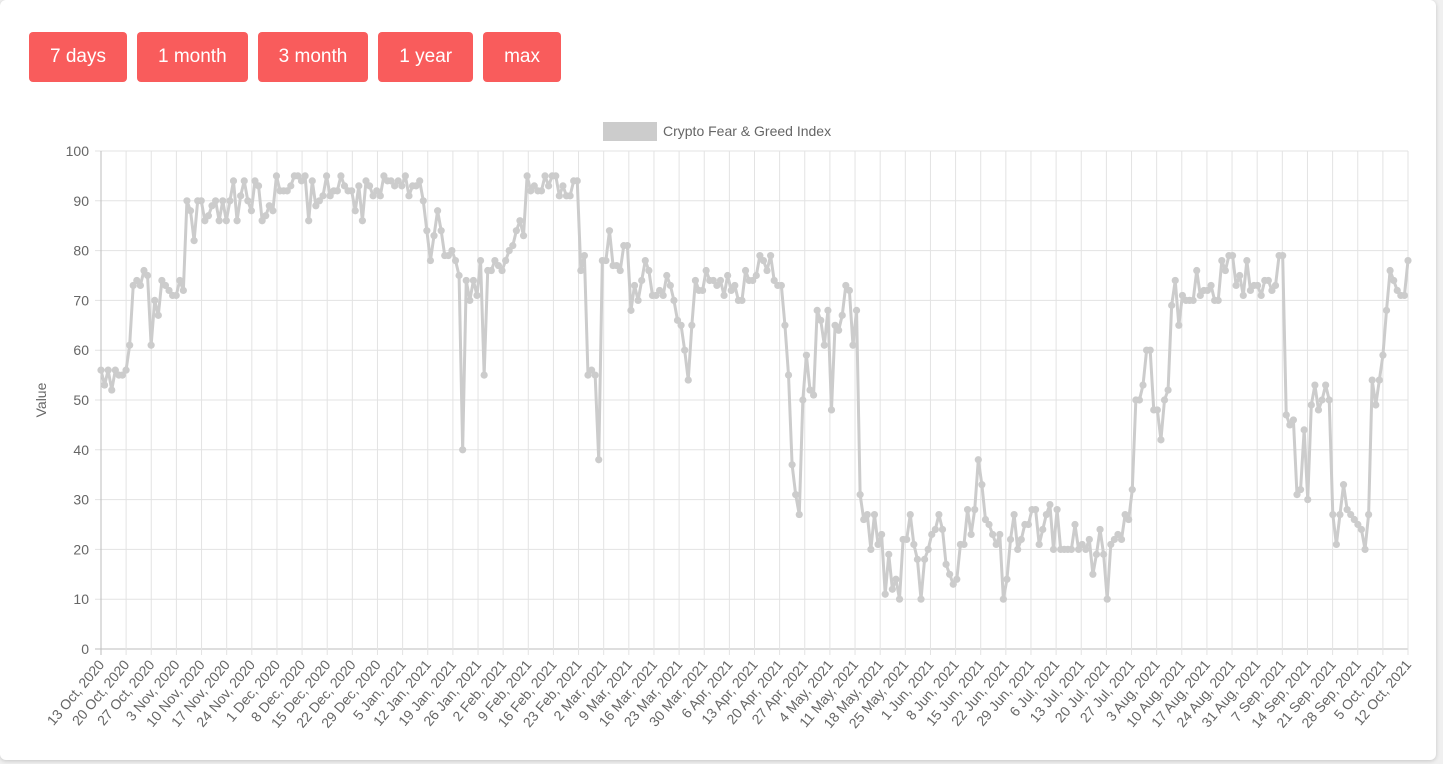 This screenshot has height=764, width=1443. What do you see at coordinates (78, 57) in the screenshot?
I see `range-7-days-button: 7 days` at bounding box center [78, 57].